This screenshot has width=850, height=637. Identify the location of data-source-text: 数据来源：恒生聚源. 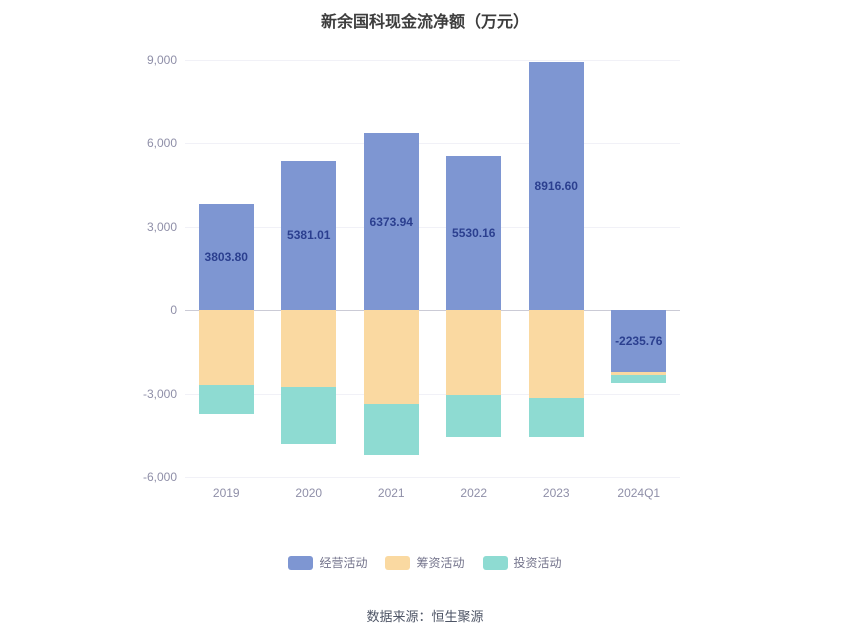
(425, 616).